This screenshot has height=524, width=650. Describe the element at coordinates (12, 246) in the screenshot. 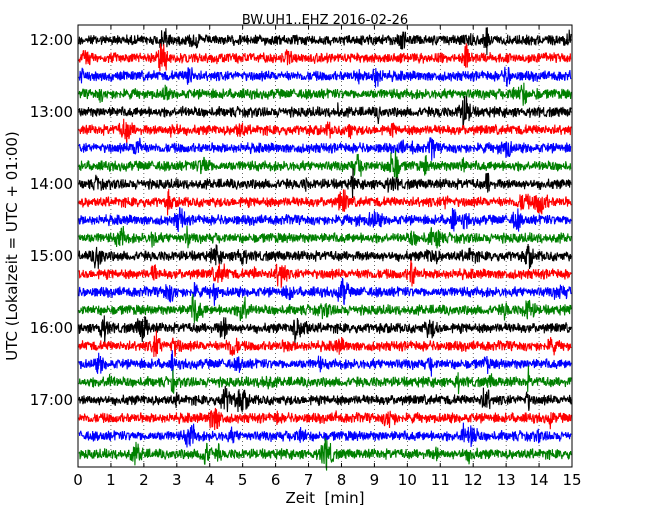

I see `y-axis-label: UTC (Lokalzeit = UTC + 01:00)` at that location.